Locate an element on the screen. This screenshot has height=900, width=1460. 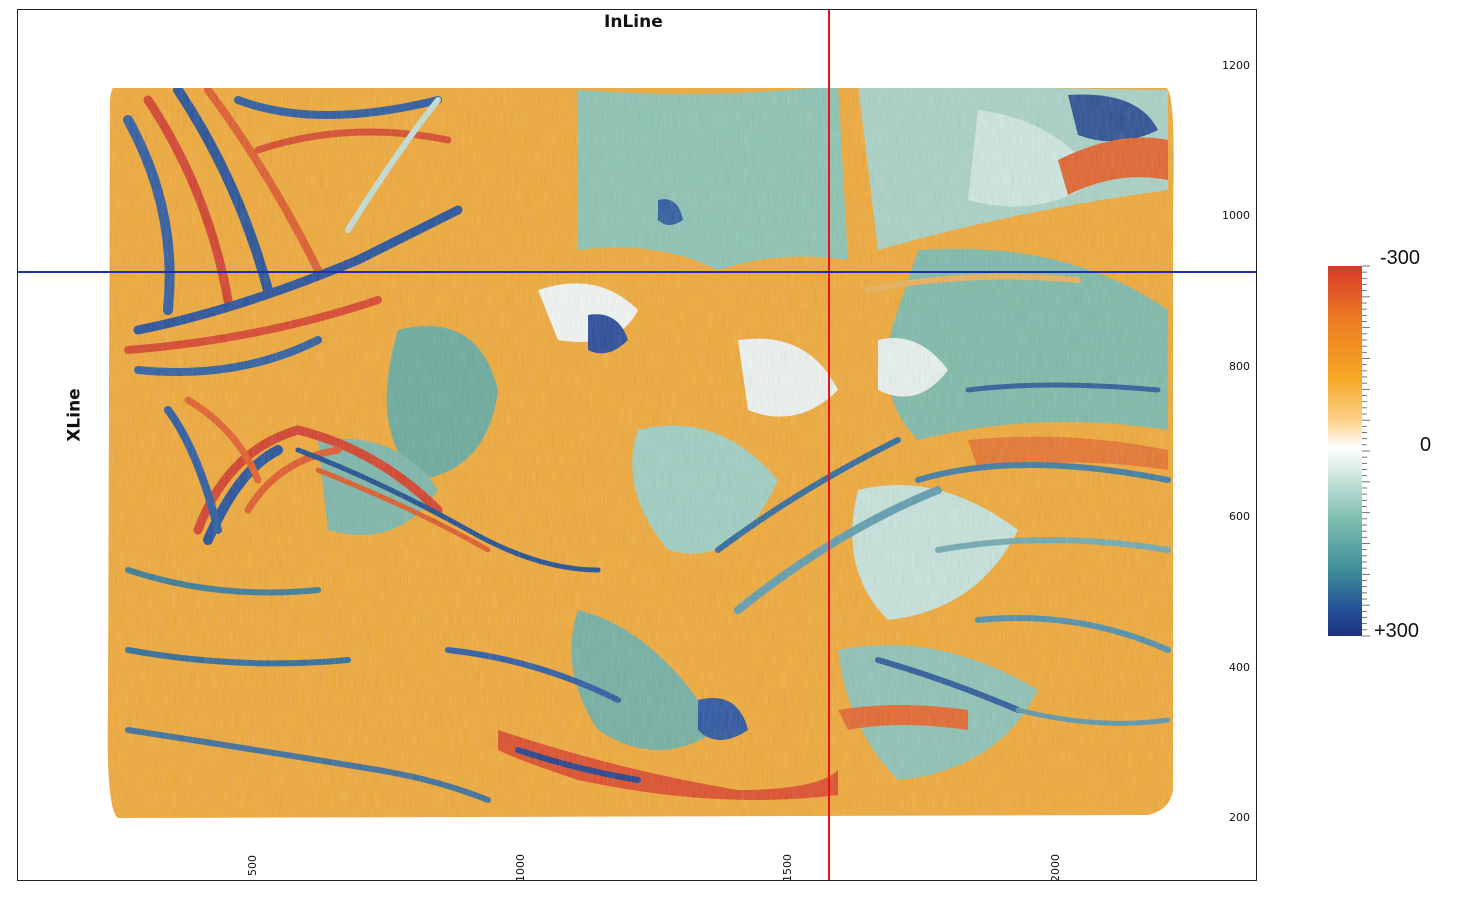
xline-tick: 400 is located at coordinates (1239, 667).